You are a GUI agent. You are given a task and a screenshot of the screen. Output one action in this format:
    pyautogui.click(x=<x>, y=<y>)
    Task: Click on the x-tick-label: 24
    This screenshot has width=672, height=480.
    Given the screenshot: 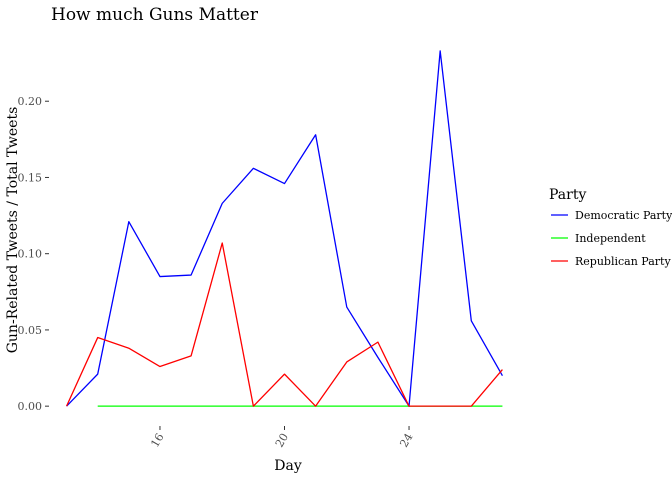 What is the action you would take?
    pyautogui.click(x=406, y=440)
    